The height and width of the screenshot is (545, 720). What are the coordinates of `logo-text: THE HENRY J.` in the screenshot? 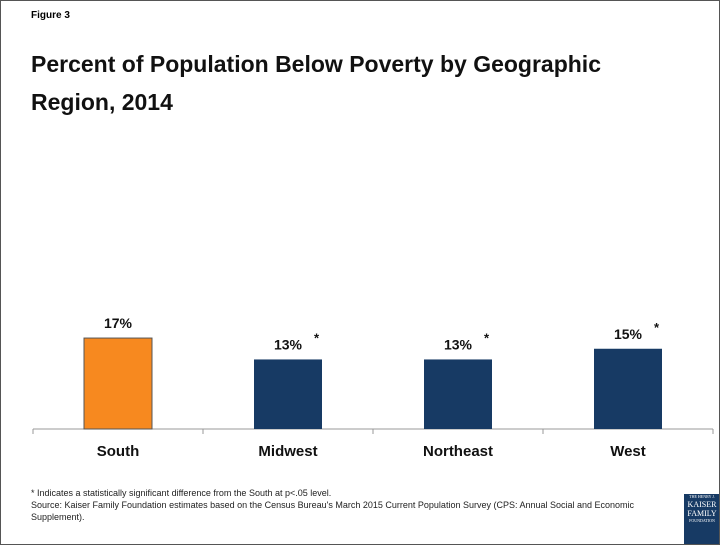 It's located at (702, 496).